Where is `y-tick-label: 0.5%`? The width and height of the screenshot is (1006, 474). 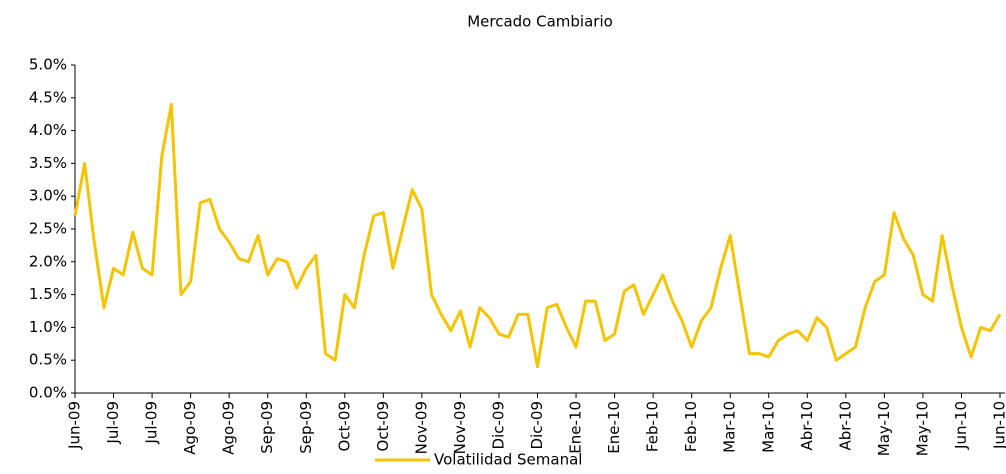 y-tick-label: 0.5% is located at coordinates (48, 360).